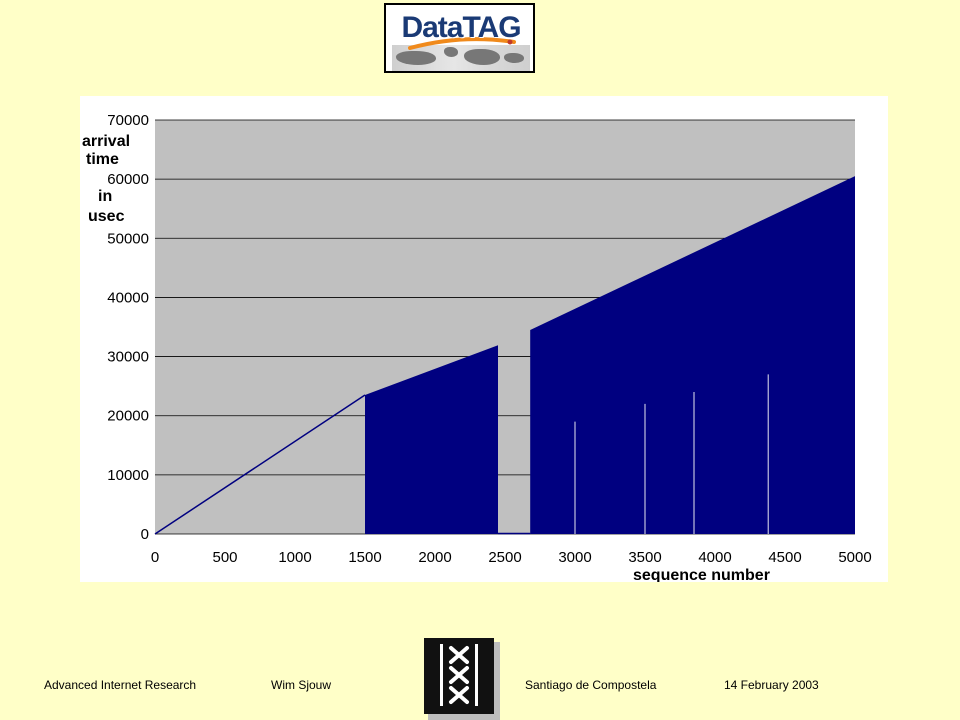  What do you see at coordinates (461, 27) in the screenshot?
I see `logo-wordmark: DataTAG` at bounding box center [461, 27].